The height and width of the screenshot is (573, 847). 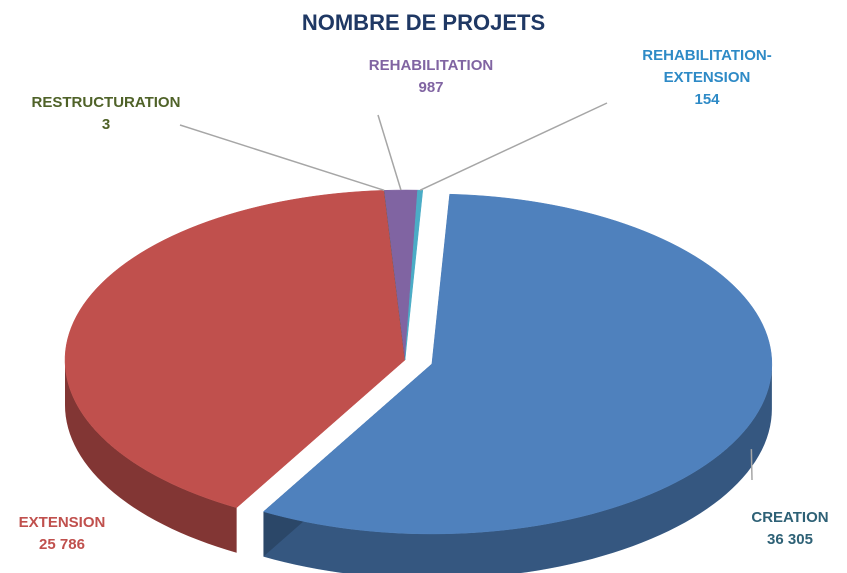 What do you see at coordinates (66, 534) in the screenshot?
I see `data-label: EXTENSION 25 786` at bounding box center [66, 534].